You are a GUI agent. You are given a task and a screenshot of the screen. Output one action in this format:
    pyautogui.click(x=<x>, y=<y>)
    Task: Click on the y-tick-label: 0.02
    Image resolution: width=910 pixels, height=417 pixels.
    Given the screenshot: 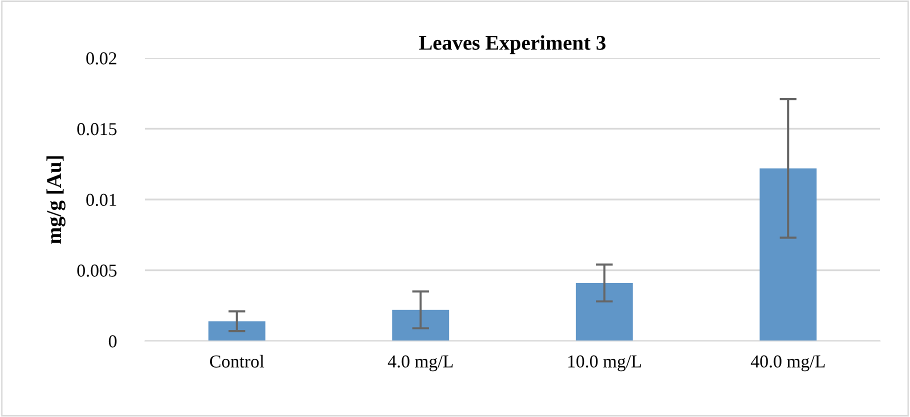 What is the action you would take?
    pyautogui.click(x=101, y=58)
    